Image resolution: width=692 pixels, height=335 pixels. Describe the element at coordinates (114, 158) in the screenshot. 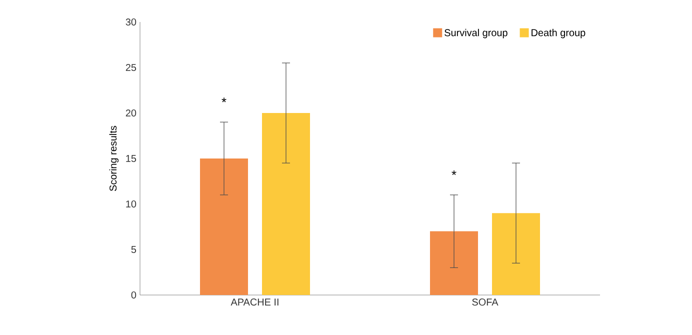

I see `y-axis-title: Scoring results` at that location.